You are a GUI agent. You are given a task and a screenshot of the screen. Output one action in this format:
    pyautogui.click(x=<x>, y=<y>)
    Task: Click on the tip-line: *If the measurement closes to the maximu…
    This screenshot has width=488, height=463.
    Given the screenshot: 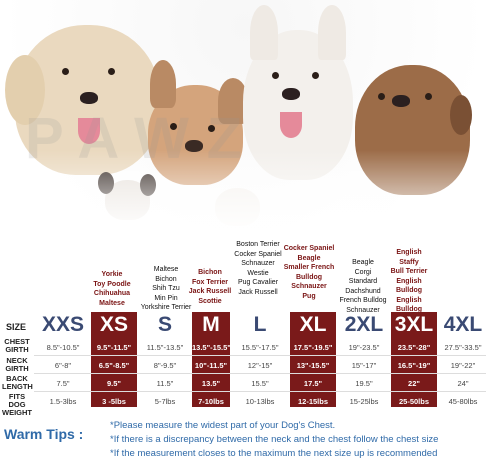 What is the action you would take?
    pyautogui.click(x=274, y=453)
    